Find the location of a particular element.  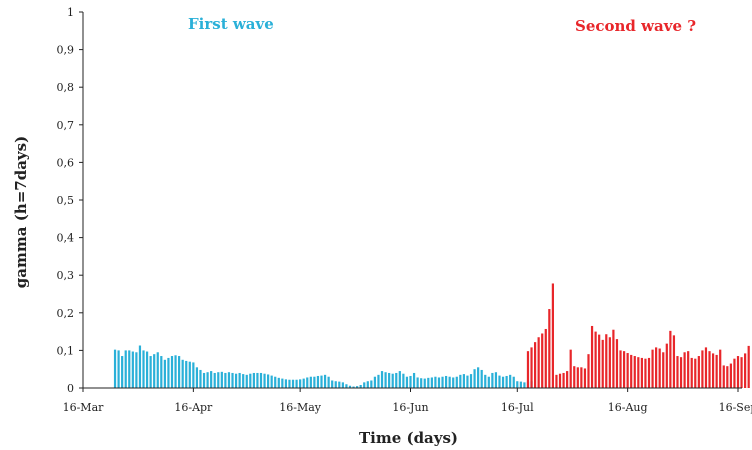

x-tick-label: 16-Aug is located at coordinates (628, 407).